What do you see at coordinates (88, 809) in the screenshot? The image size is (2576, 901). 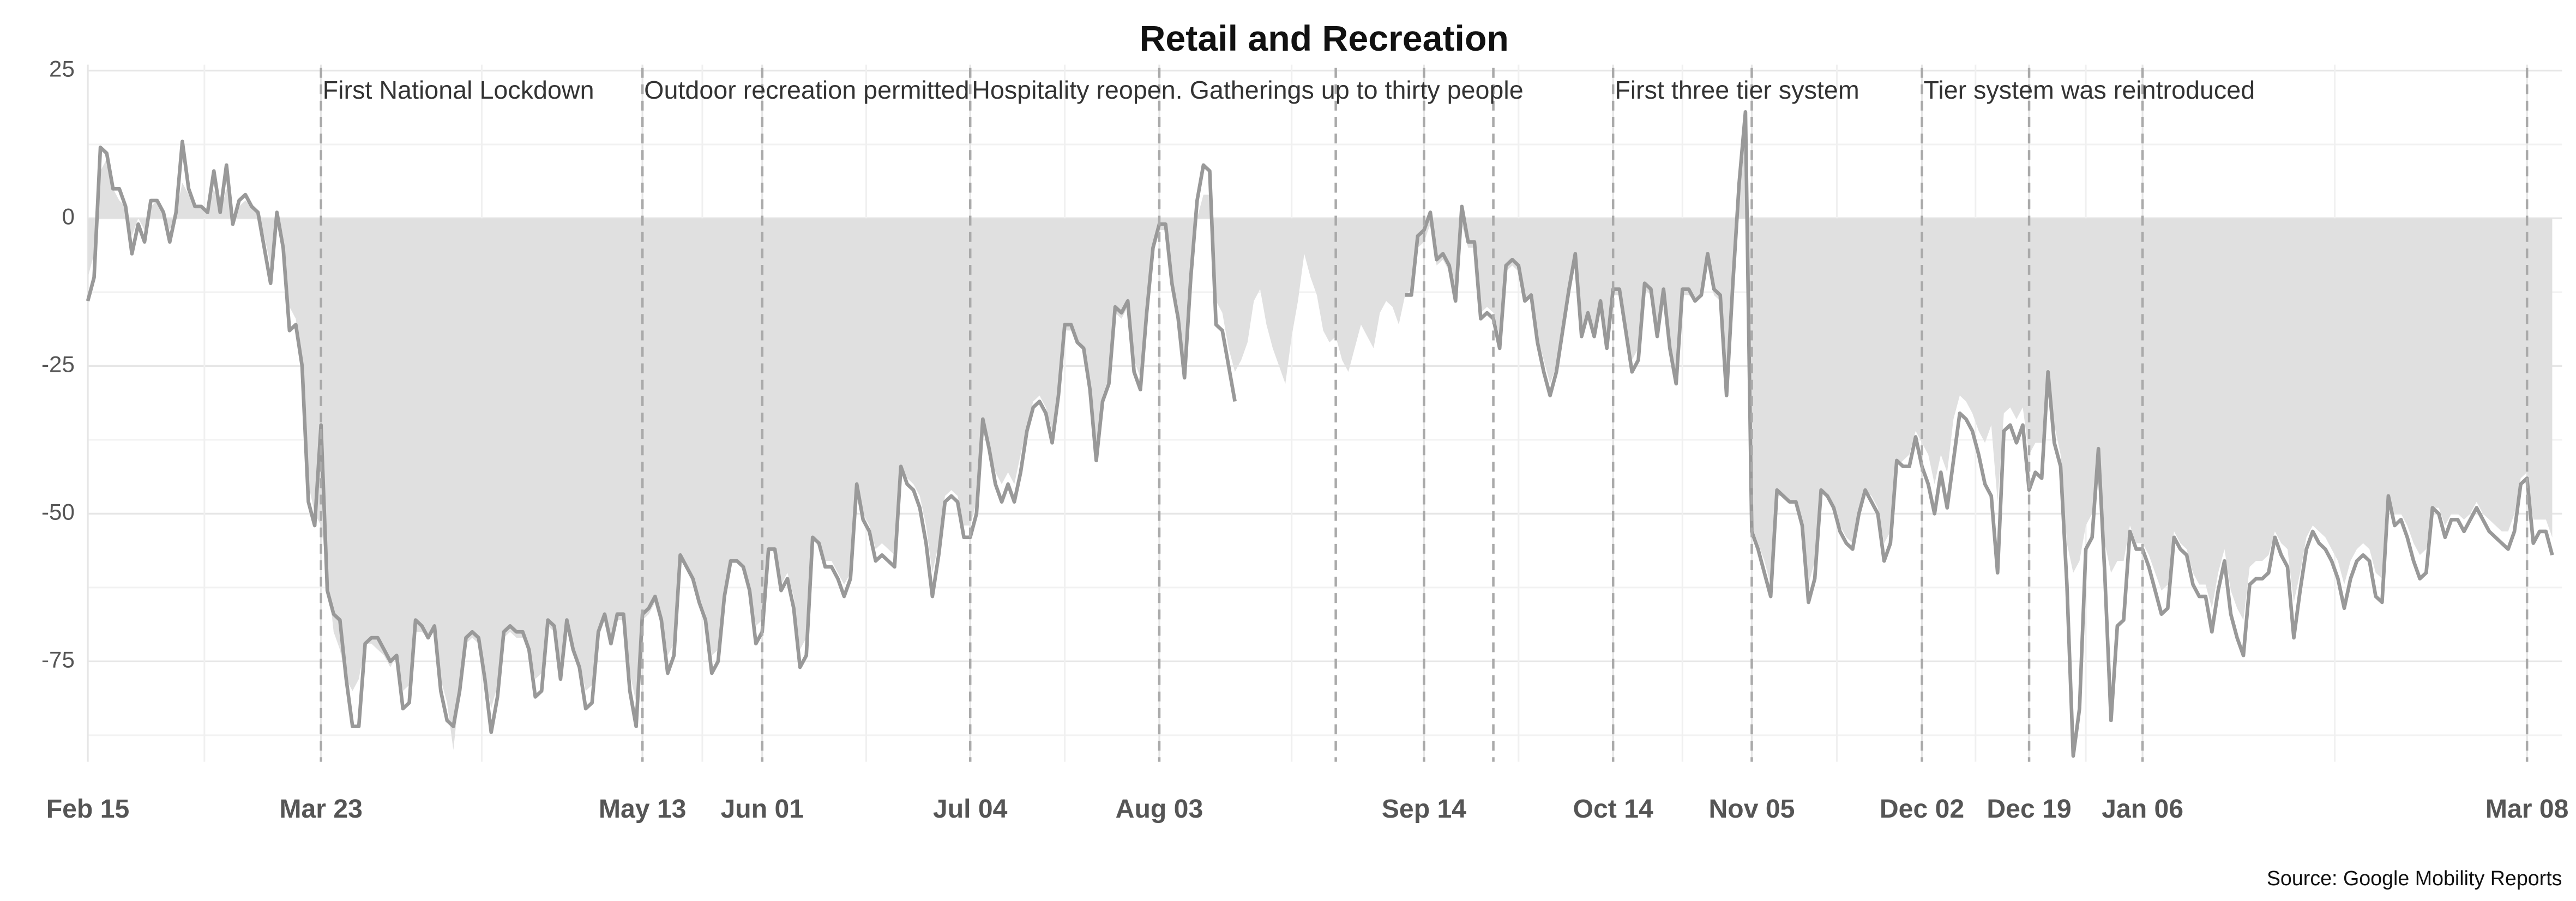 I see `x-tick-label: Feb 15` at bounding box center [88, 809].